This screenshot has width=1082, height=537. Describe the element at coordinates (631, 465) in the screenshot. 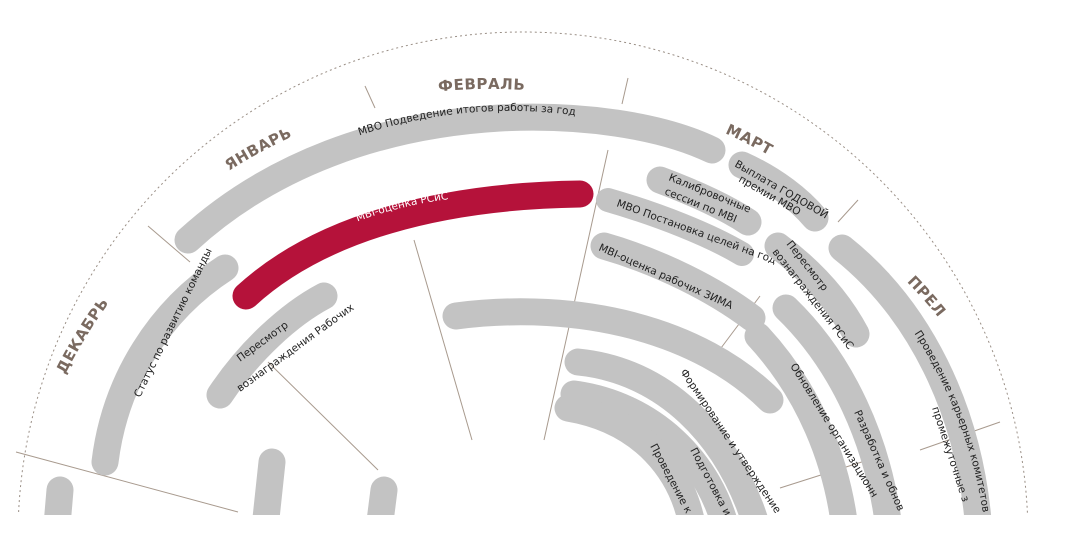

I see `band-conduct` at that location.